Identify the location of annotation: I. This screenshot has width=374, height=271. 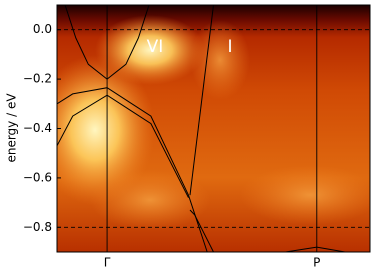
(229, 47).